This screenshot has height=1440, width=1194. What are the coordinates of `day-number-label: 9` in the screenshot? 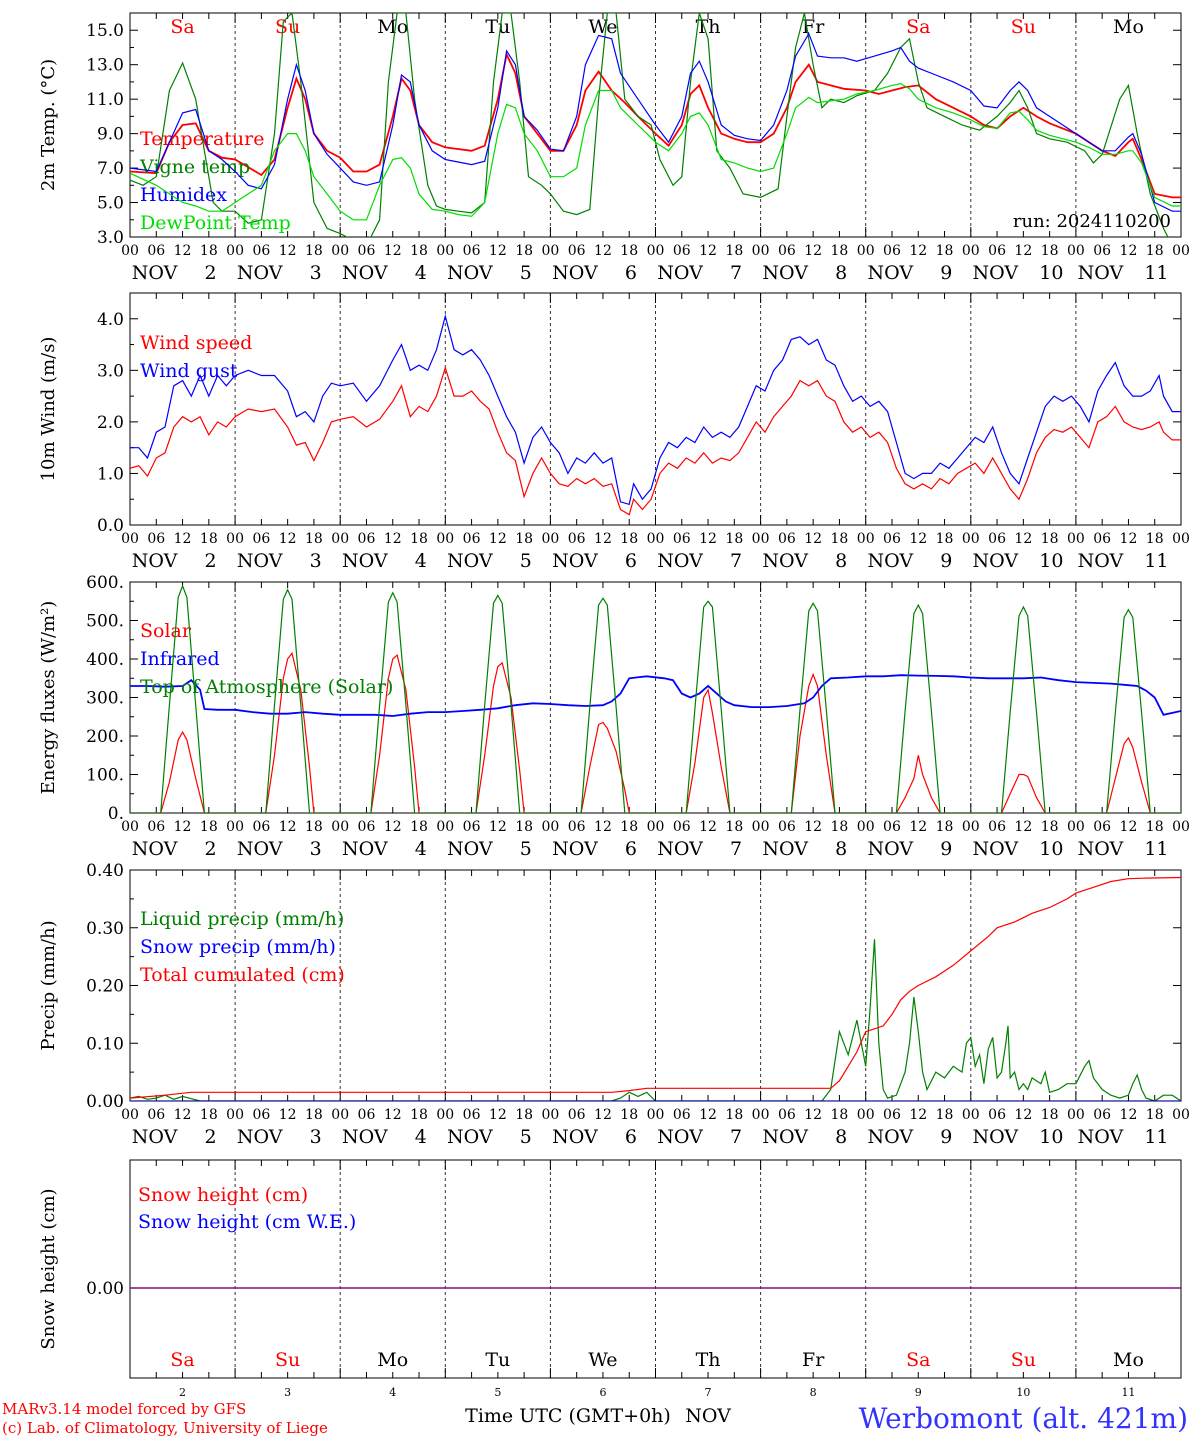 It's located at (946, 561).